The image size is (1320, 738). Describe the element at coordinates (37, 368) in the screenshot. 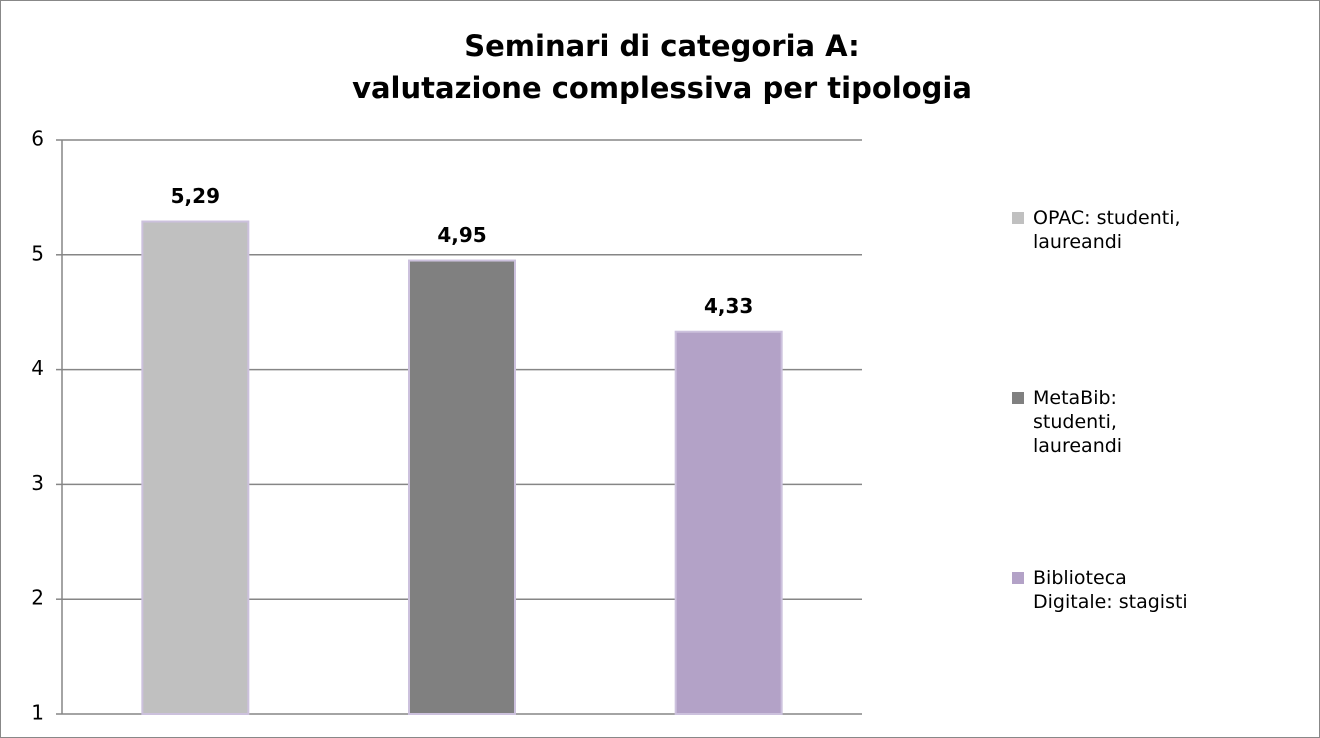

I see `y-tick-label: 4` at that location.